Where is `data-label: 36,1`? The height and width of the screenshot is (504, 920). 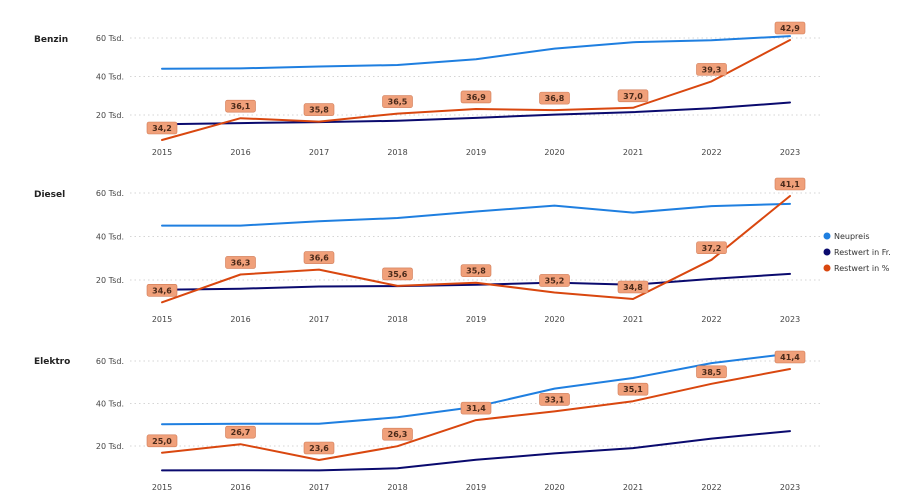
data-label: 36,1 is located at coordinates (241, 106).